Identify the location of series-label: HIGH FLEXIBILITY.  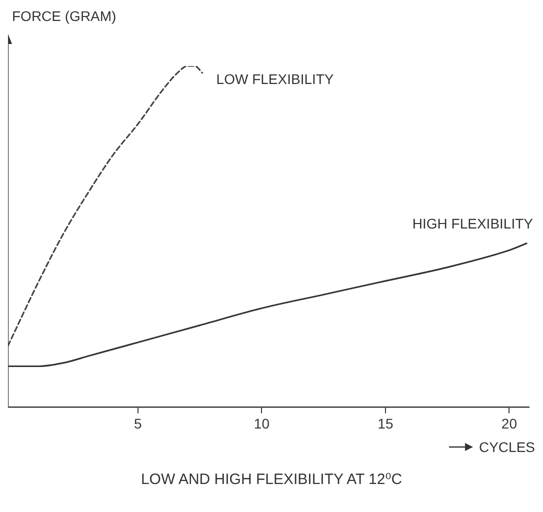
(473, 223).